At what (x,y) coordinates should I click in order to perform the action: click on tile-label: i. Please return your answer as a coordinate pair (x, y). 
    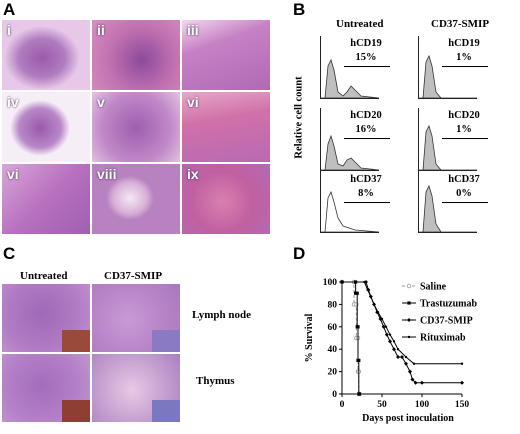
    Looking at the image, I should click on (9, 30).